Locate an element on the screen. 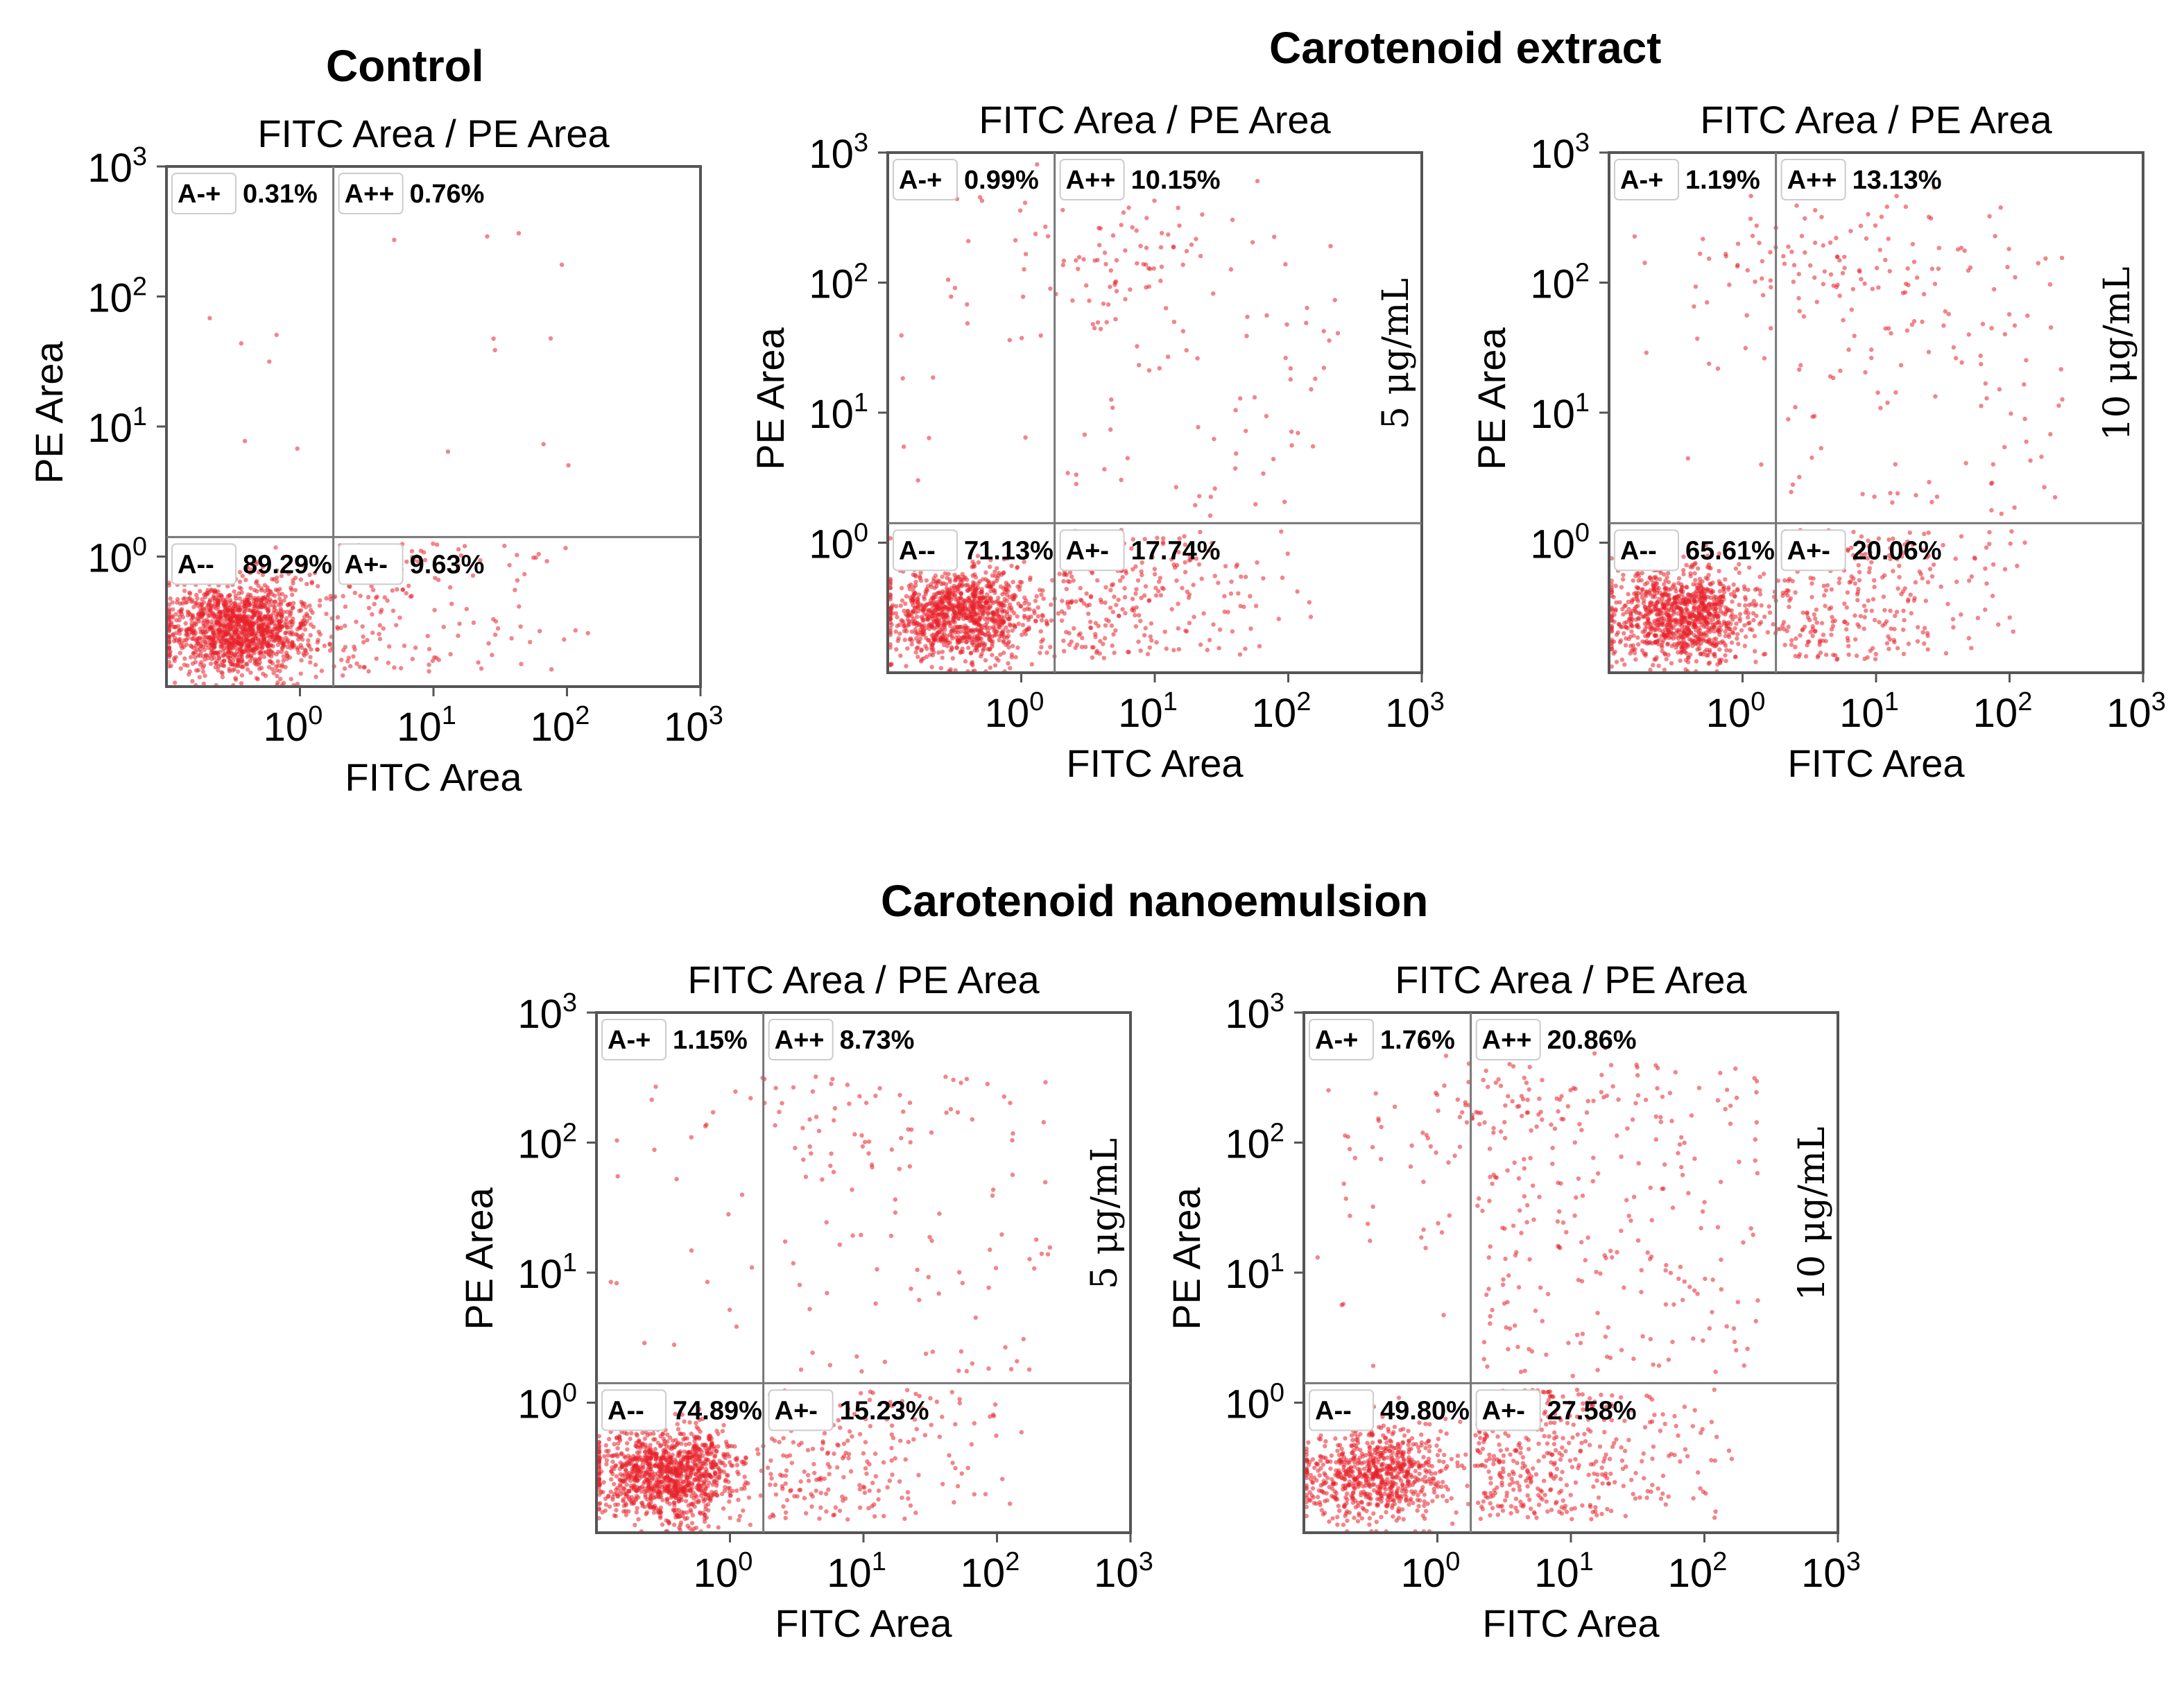 The width and height of the screenshot is (2184, 1695). y-axis-label: PE Area is located at coordinates (1491, 399).